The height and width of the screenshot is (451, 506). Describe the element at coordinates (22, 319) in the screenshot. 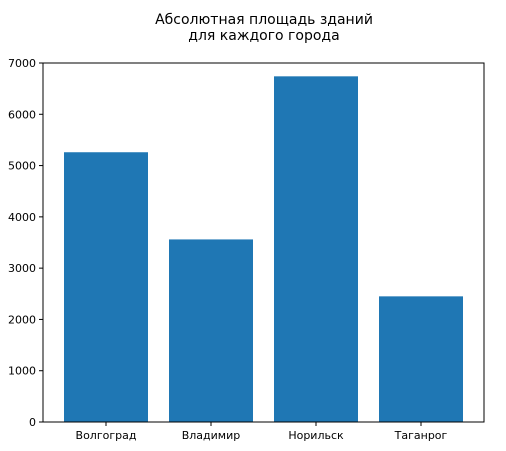

I see `y-tick-label-2: 2000` at that location.